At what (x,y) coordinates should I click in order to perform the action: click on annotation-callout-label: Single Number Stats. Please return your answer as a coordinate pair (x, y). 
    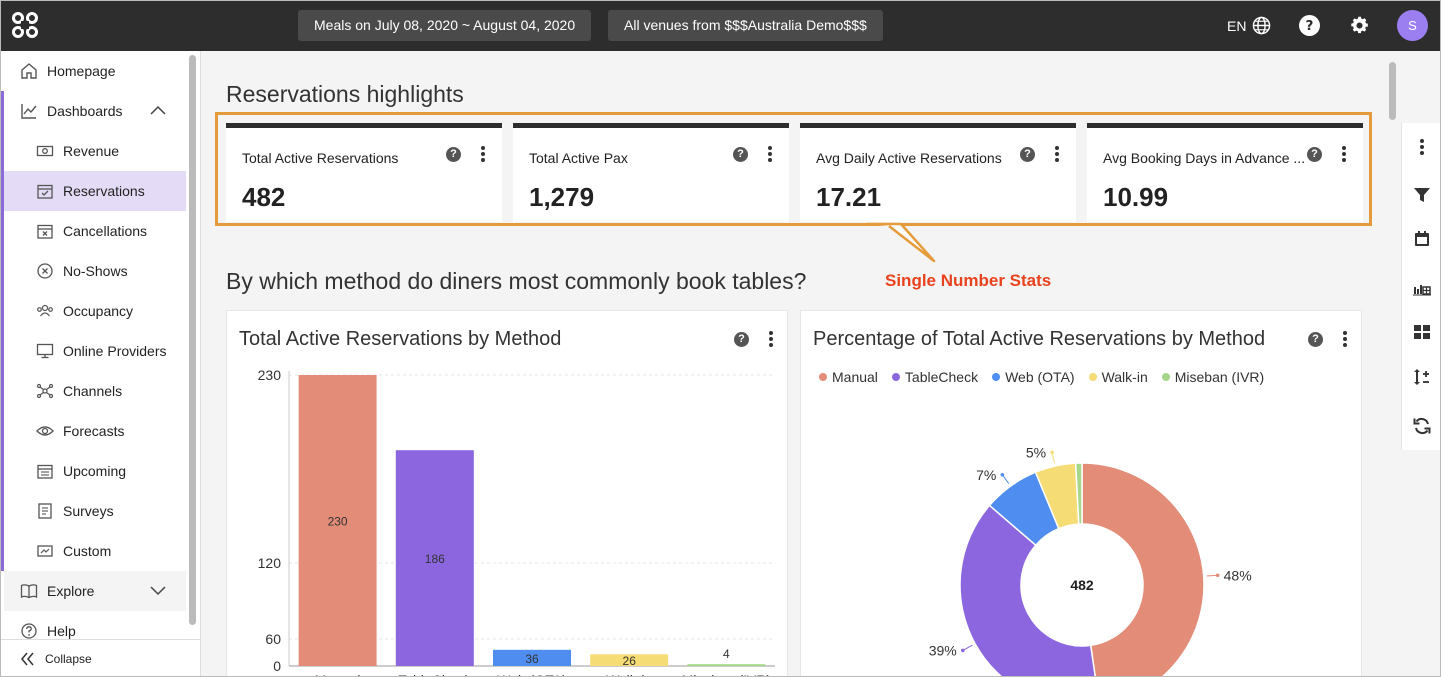
    Looking at the image, I should click on (968, 280).